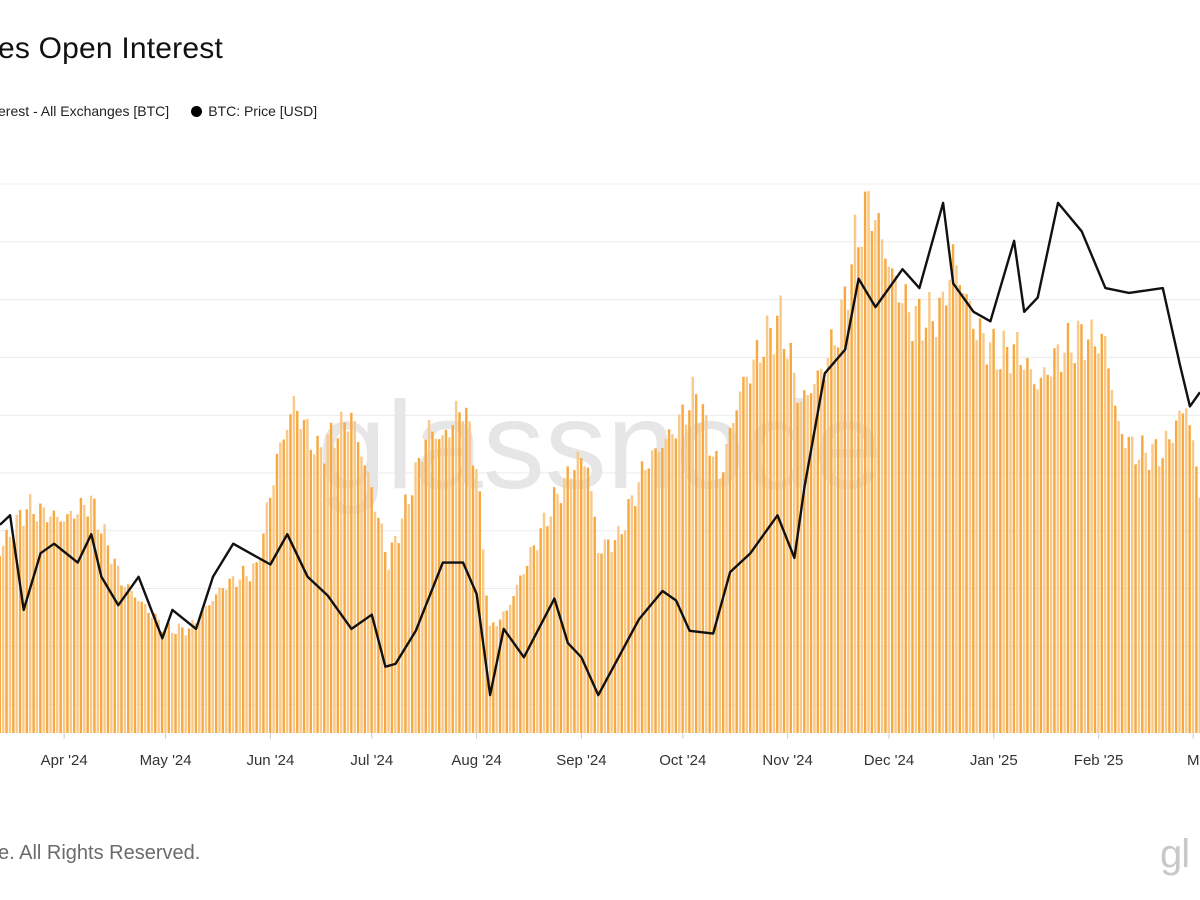 Image resolution: width=1200 pixels, height=900 pixels. Describe the element at coordinates (84, 111) in the screenshot. I see `legend-item-open-interest: erest - All Exchanges [BTC]` at that location.